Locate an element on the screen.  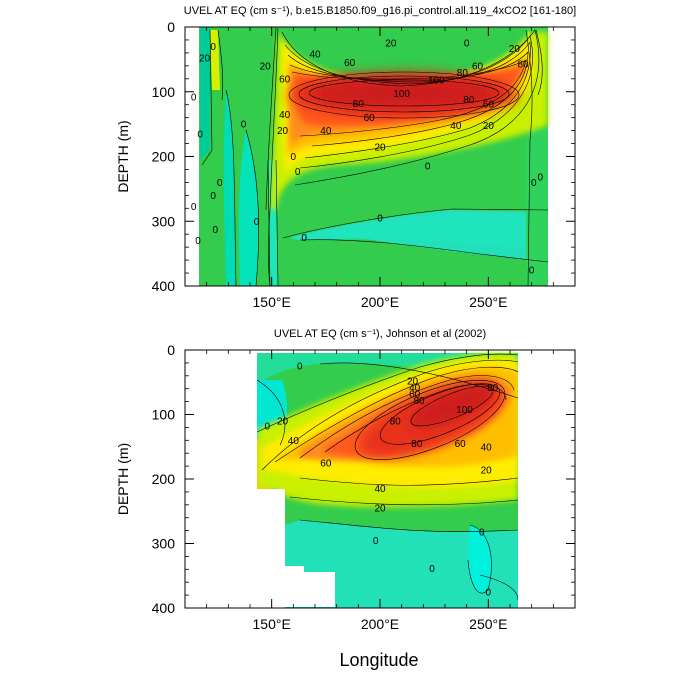
bottom-x-tick-label: 250°E is located at coordinates (488, 624).